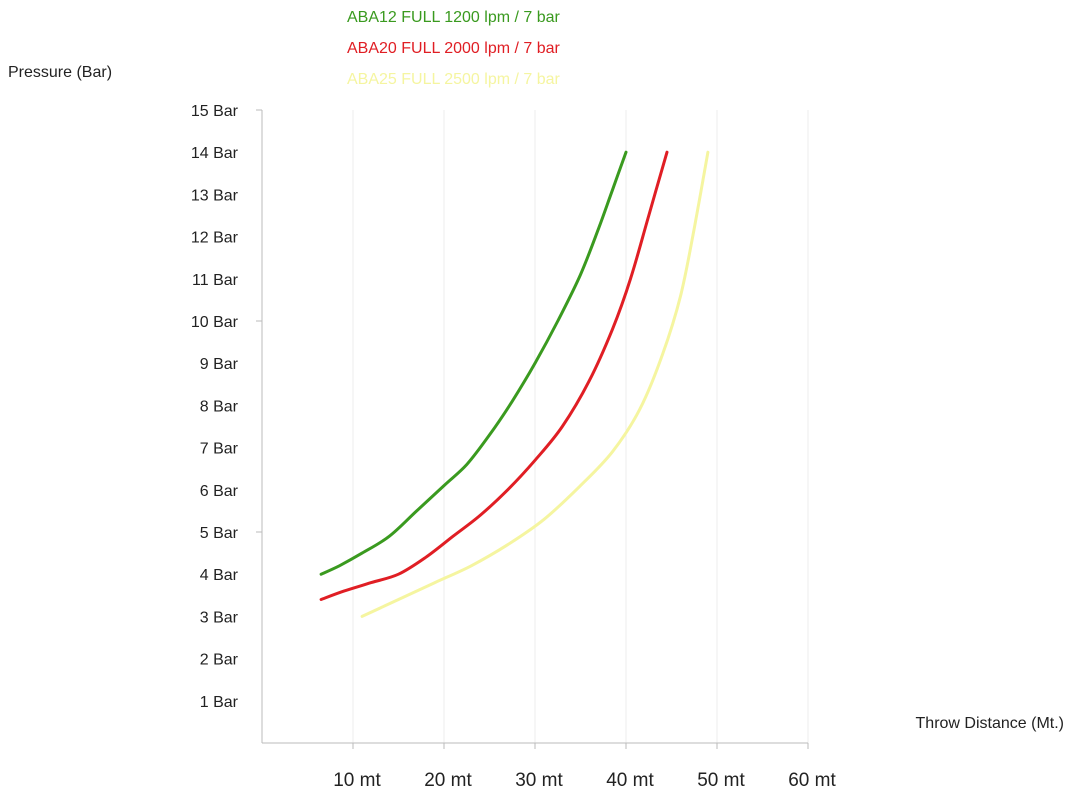  What do you see at coordinates (60, 72) in the screenshot?
I see `y-axis-label: Pressure (Bar)` at bounding box center [60, 72].